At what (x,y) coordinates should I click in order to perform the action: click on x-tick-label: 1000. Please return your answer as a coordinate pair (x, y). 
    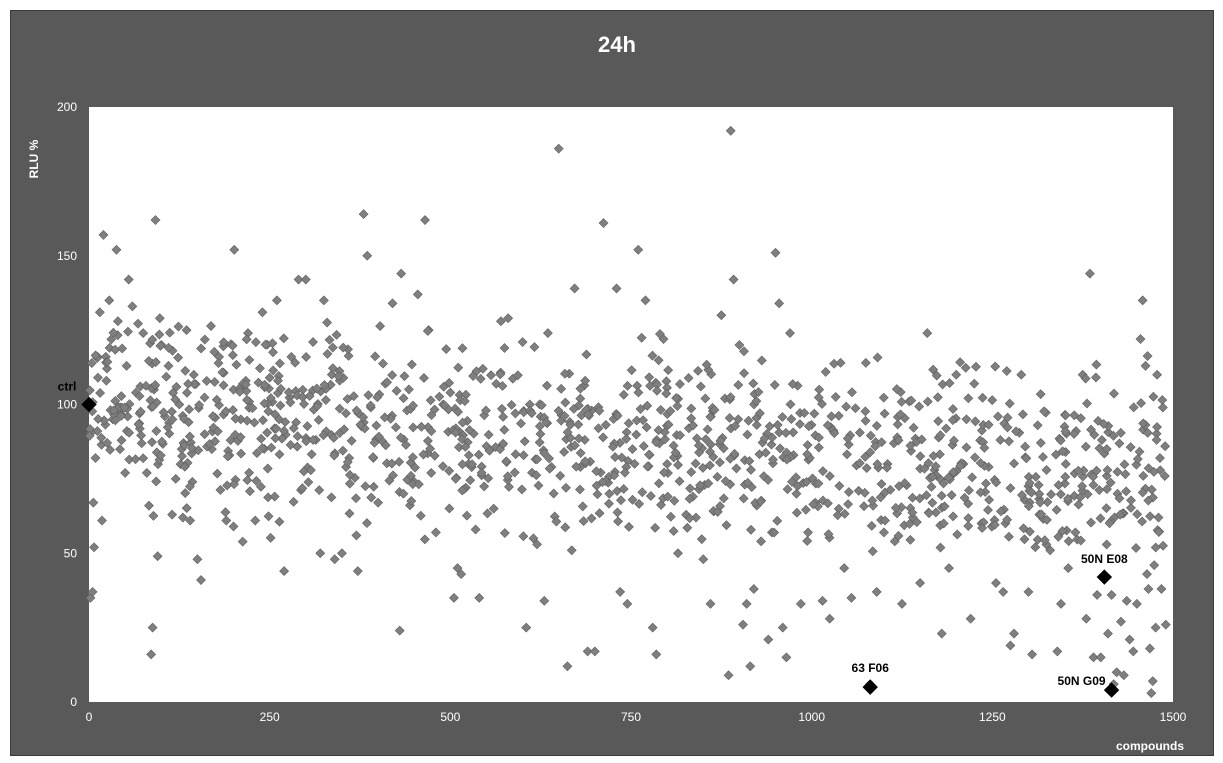
    Looking at the image, I should click on (811, 717).